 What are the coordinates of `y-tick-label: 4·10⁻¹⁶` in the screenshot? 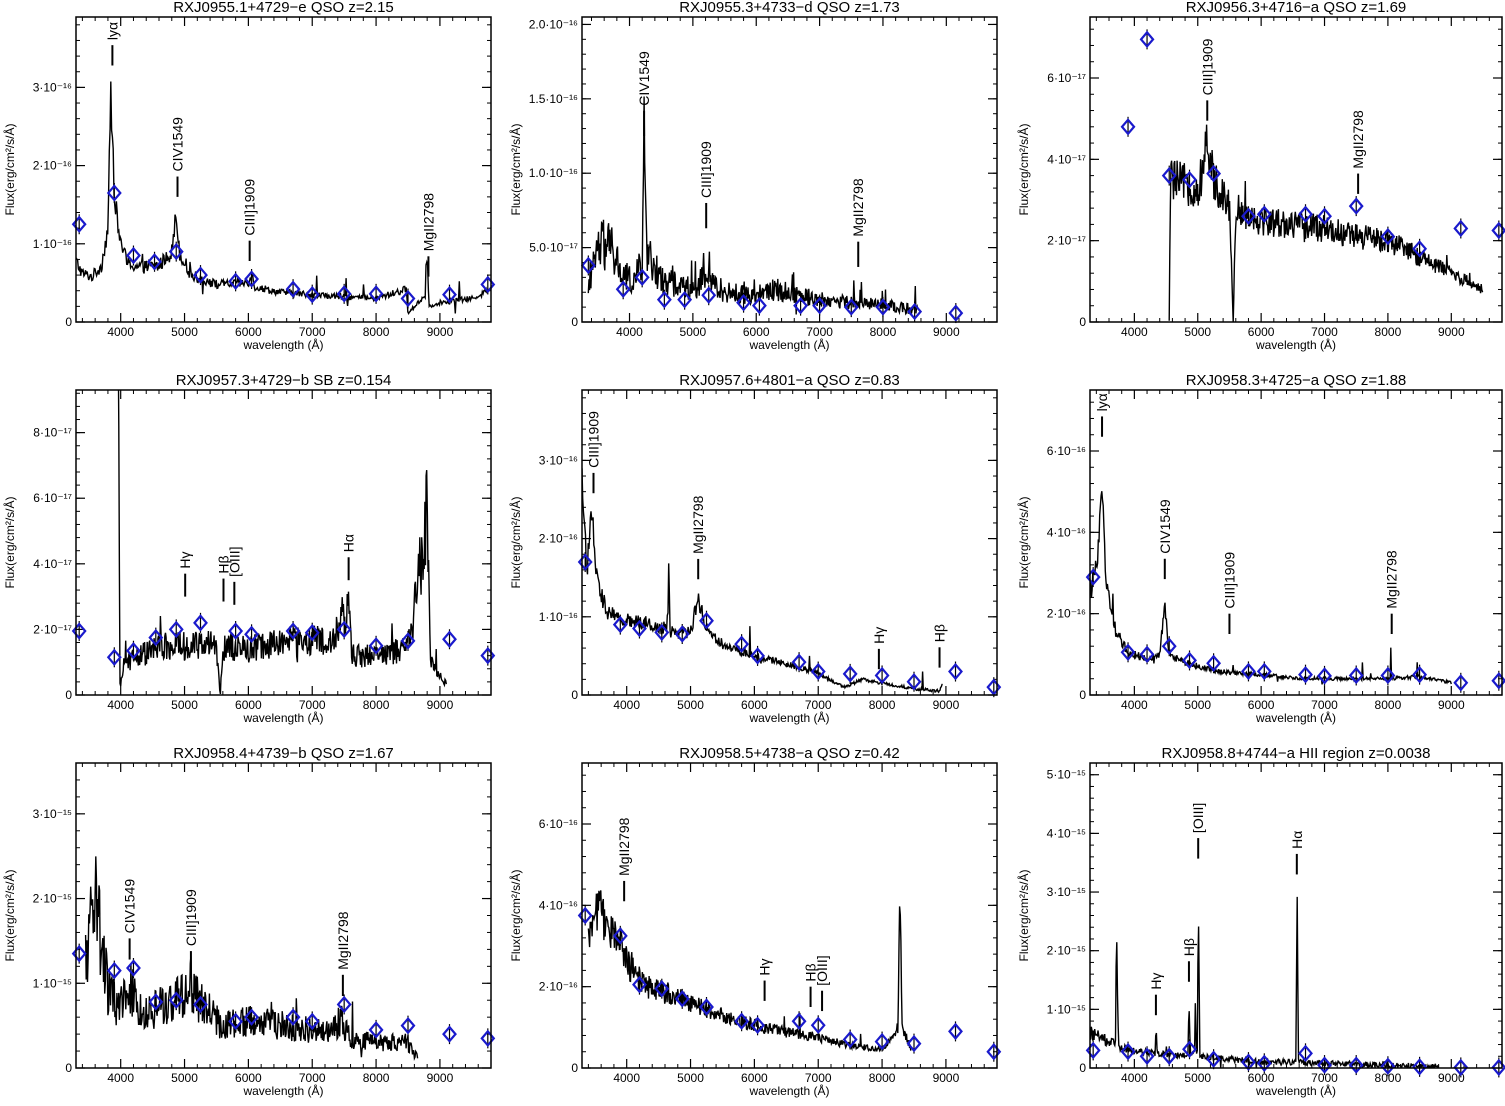 It's located at (558, 905).